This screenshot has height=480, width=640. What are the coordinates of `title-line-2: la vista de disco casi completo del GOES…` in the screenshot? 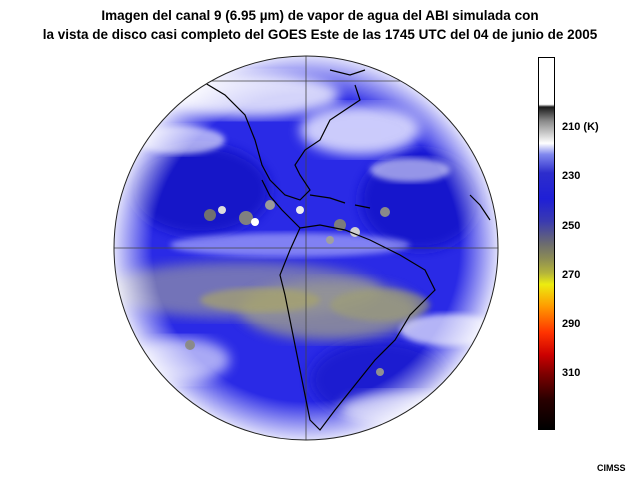 It's located at (320, 34).